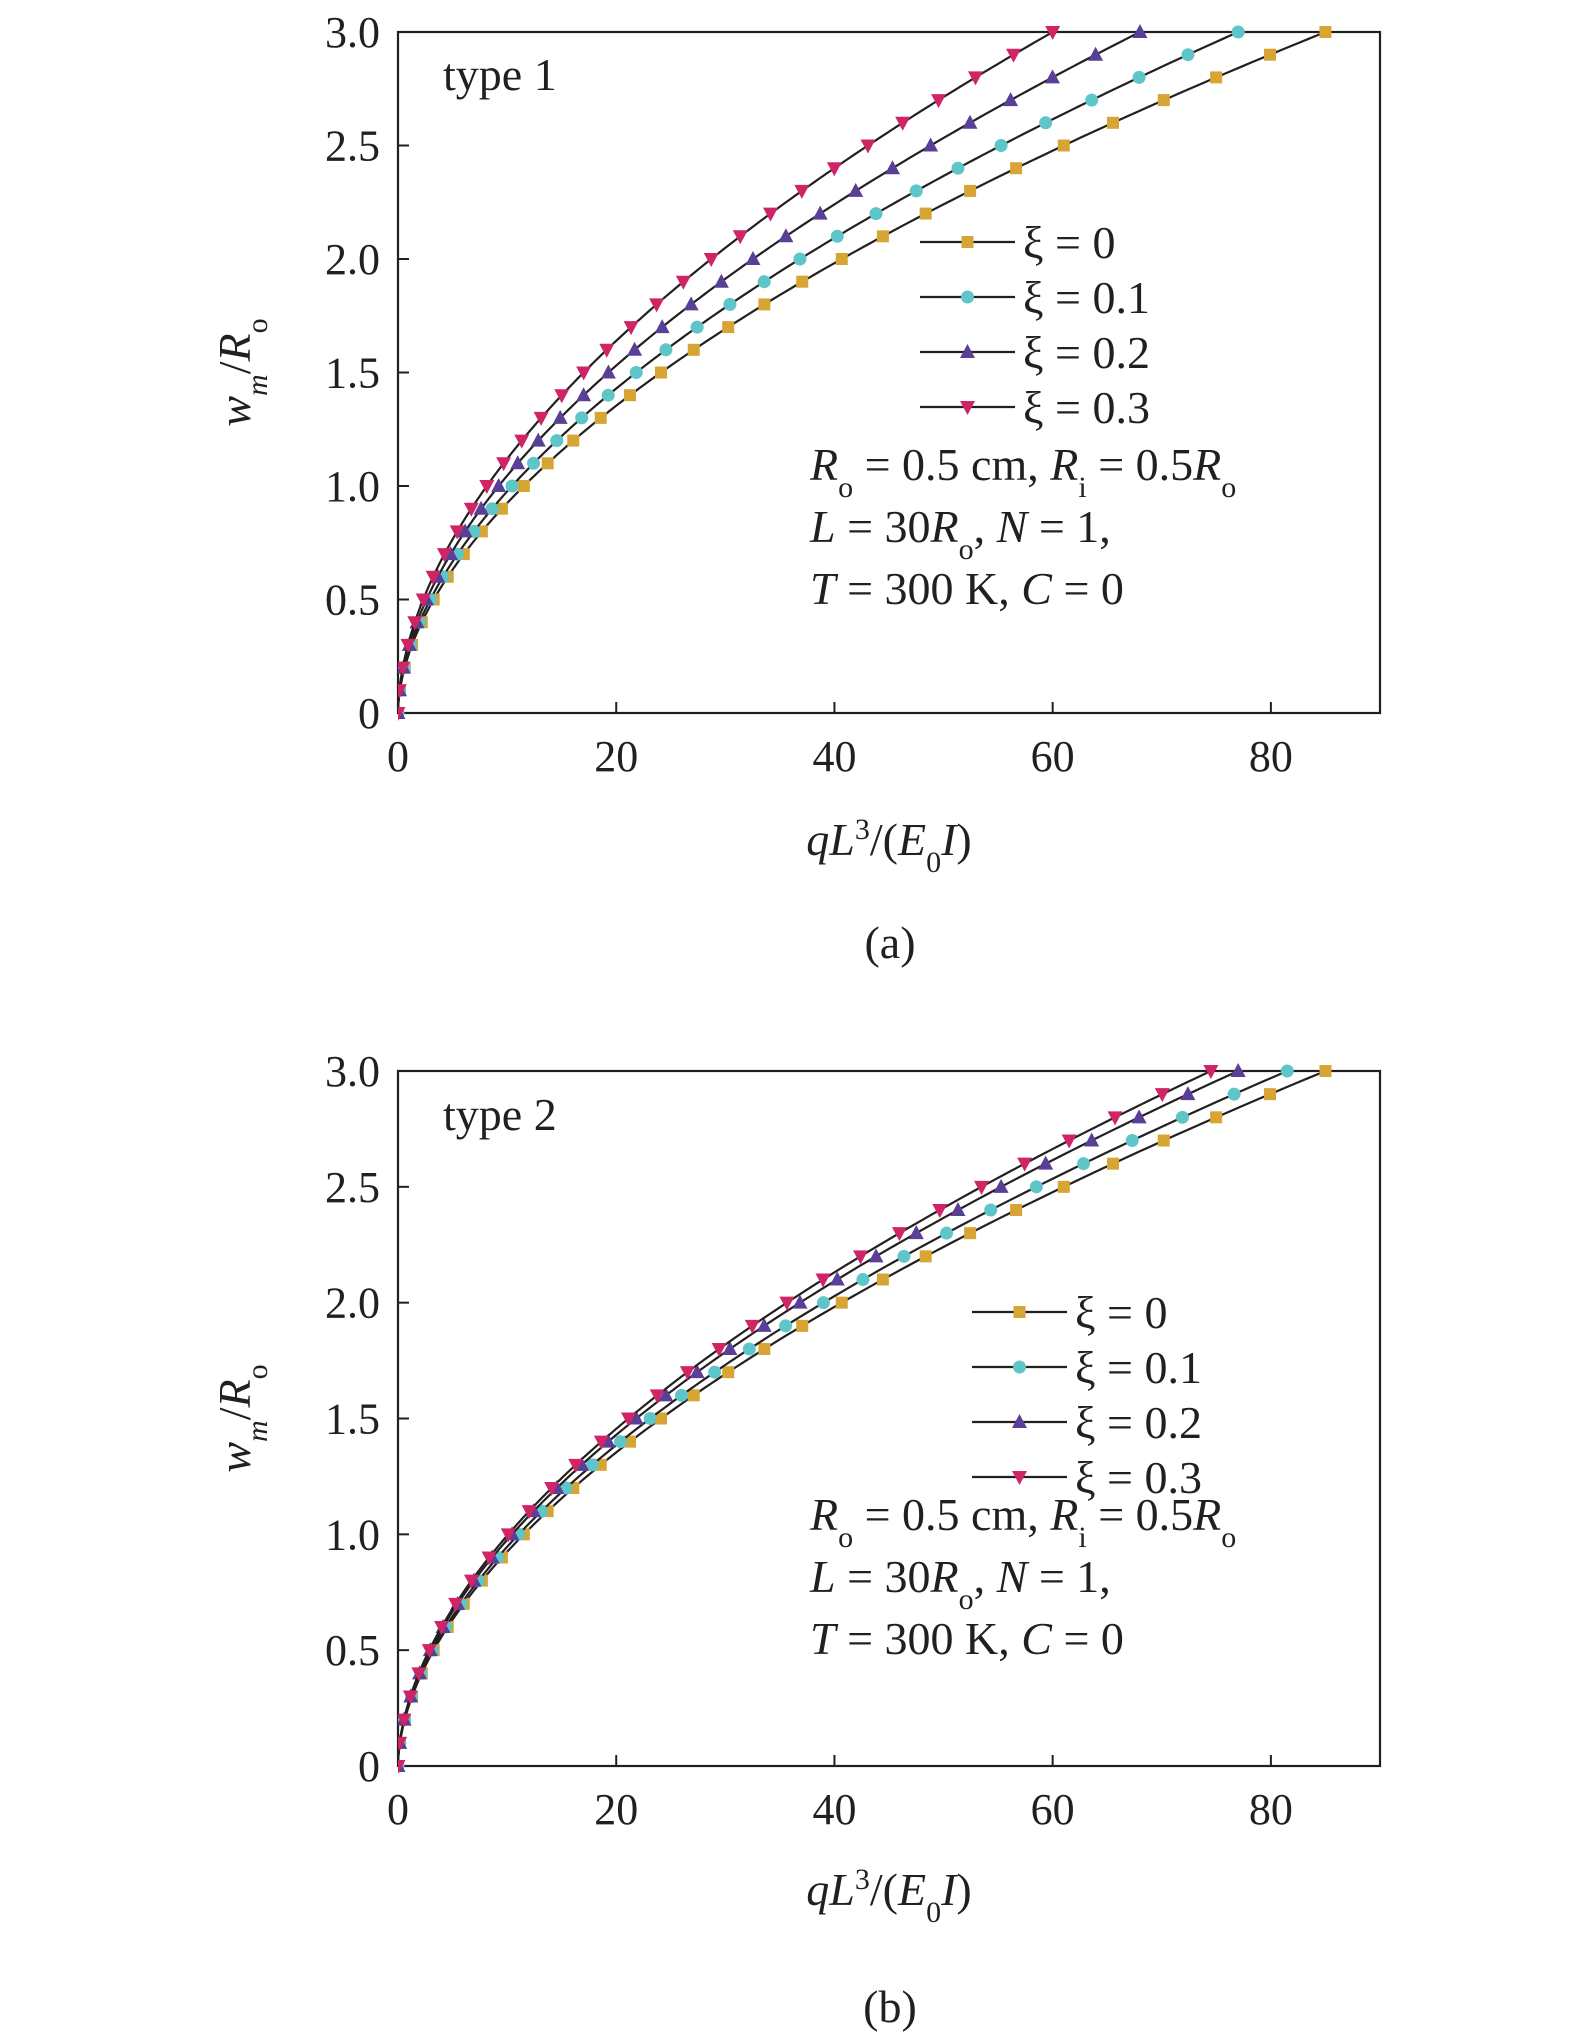 Image resolution: width=1575 pixels, height=2040 pixels. I want to click on y-tick-label: 1.0, so click(352, 1534).